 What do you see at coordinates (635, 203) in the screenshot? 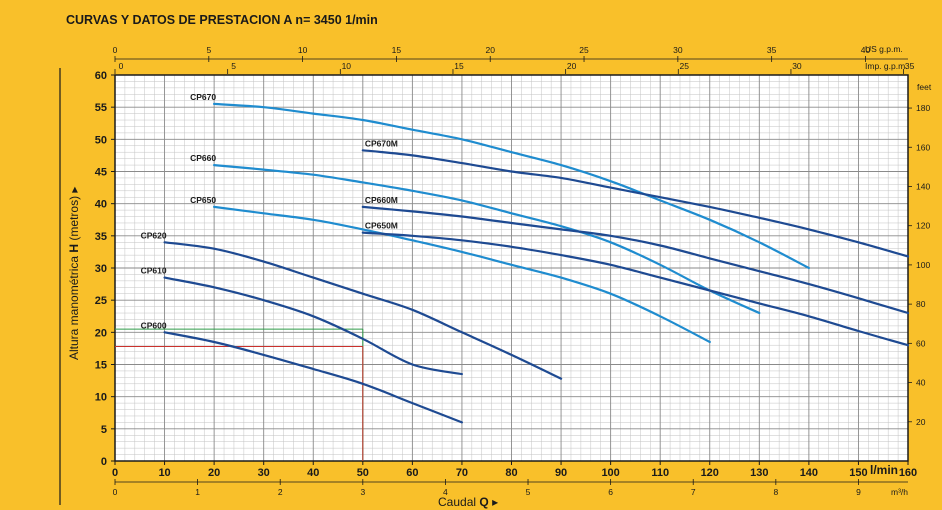
I see `curve-cp670m` at bounding box center [635, 203].